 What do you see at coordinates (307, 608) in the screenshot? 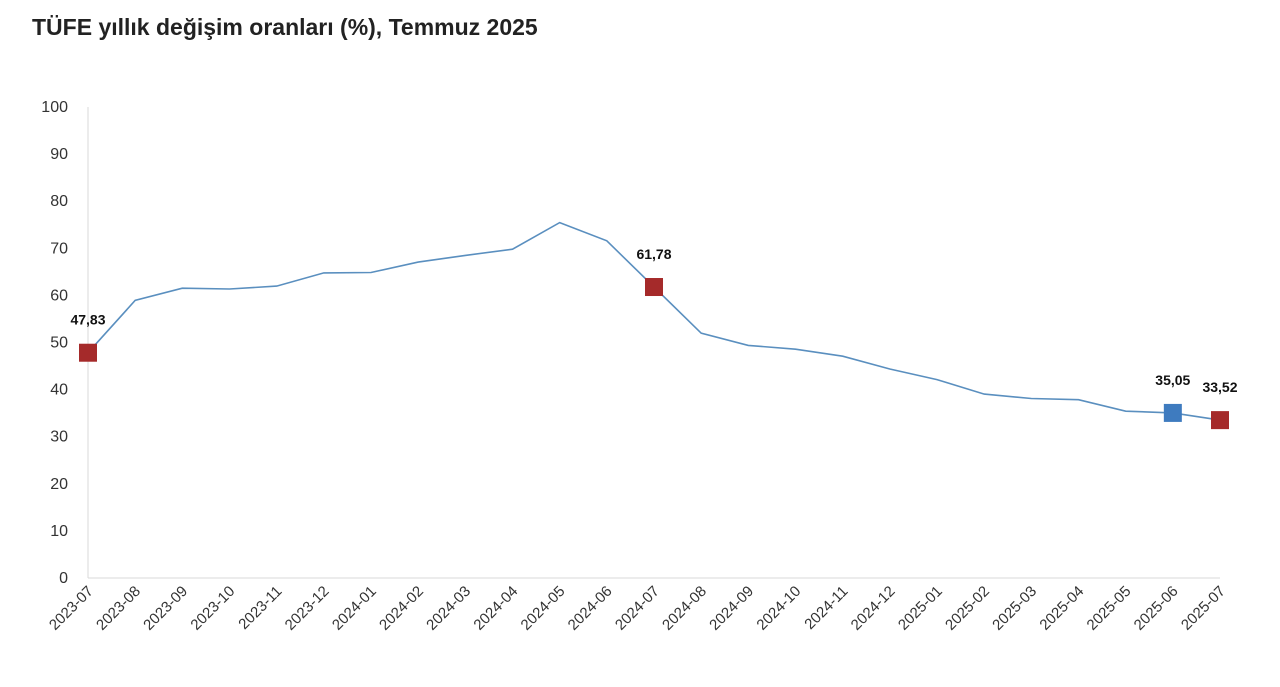
I see `x-tick-label: 2023-12` at bounding box center [307, 608].